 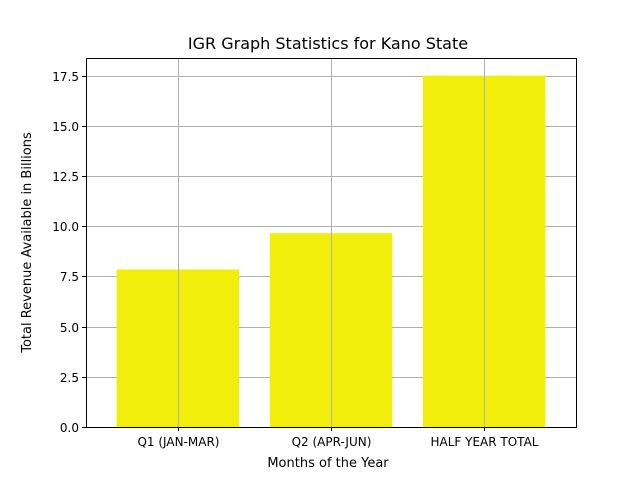 I want to click on x-axis-ticks: Q1 (JAN-MAR) Q2 (APR-JUN) HALF YEAR TOTAL, so click(x=338, y=438).